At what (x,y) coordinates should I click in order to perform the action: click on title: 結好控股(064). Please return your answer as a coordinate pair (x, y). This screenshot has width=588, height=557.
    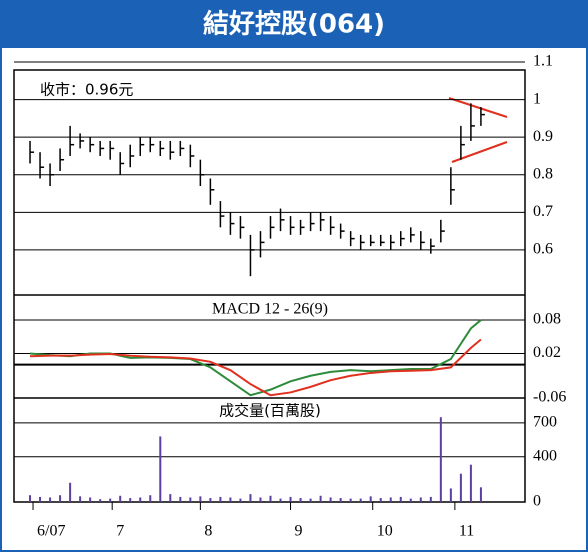
    Looking at the image, I should click on (294, 24).